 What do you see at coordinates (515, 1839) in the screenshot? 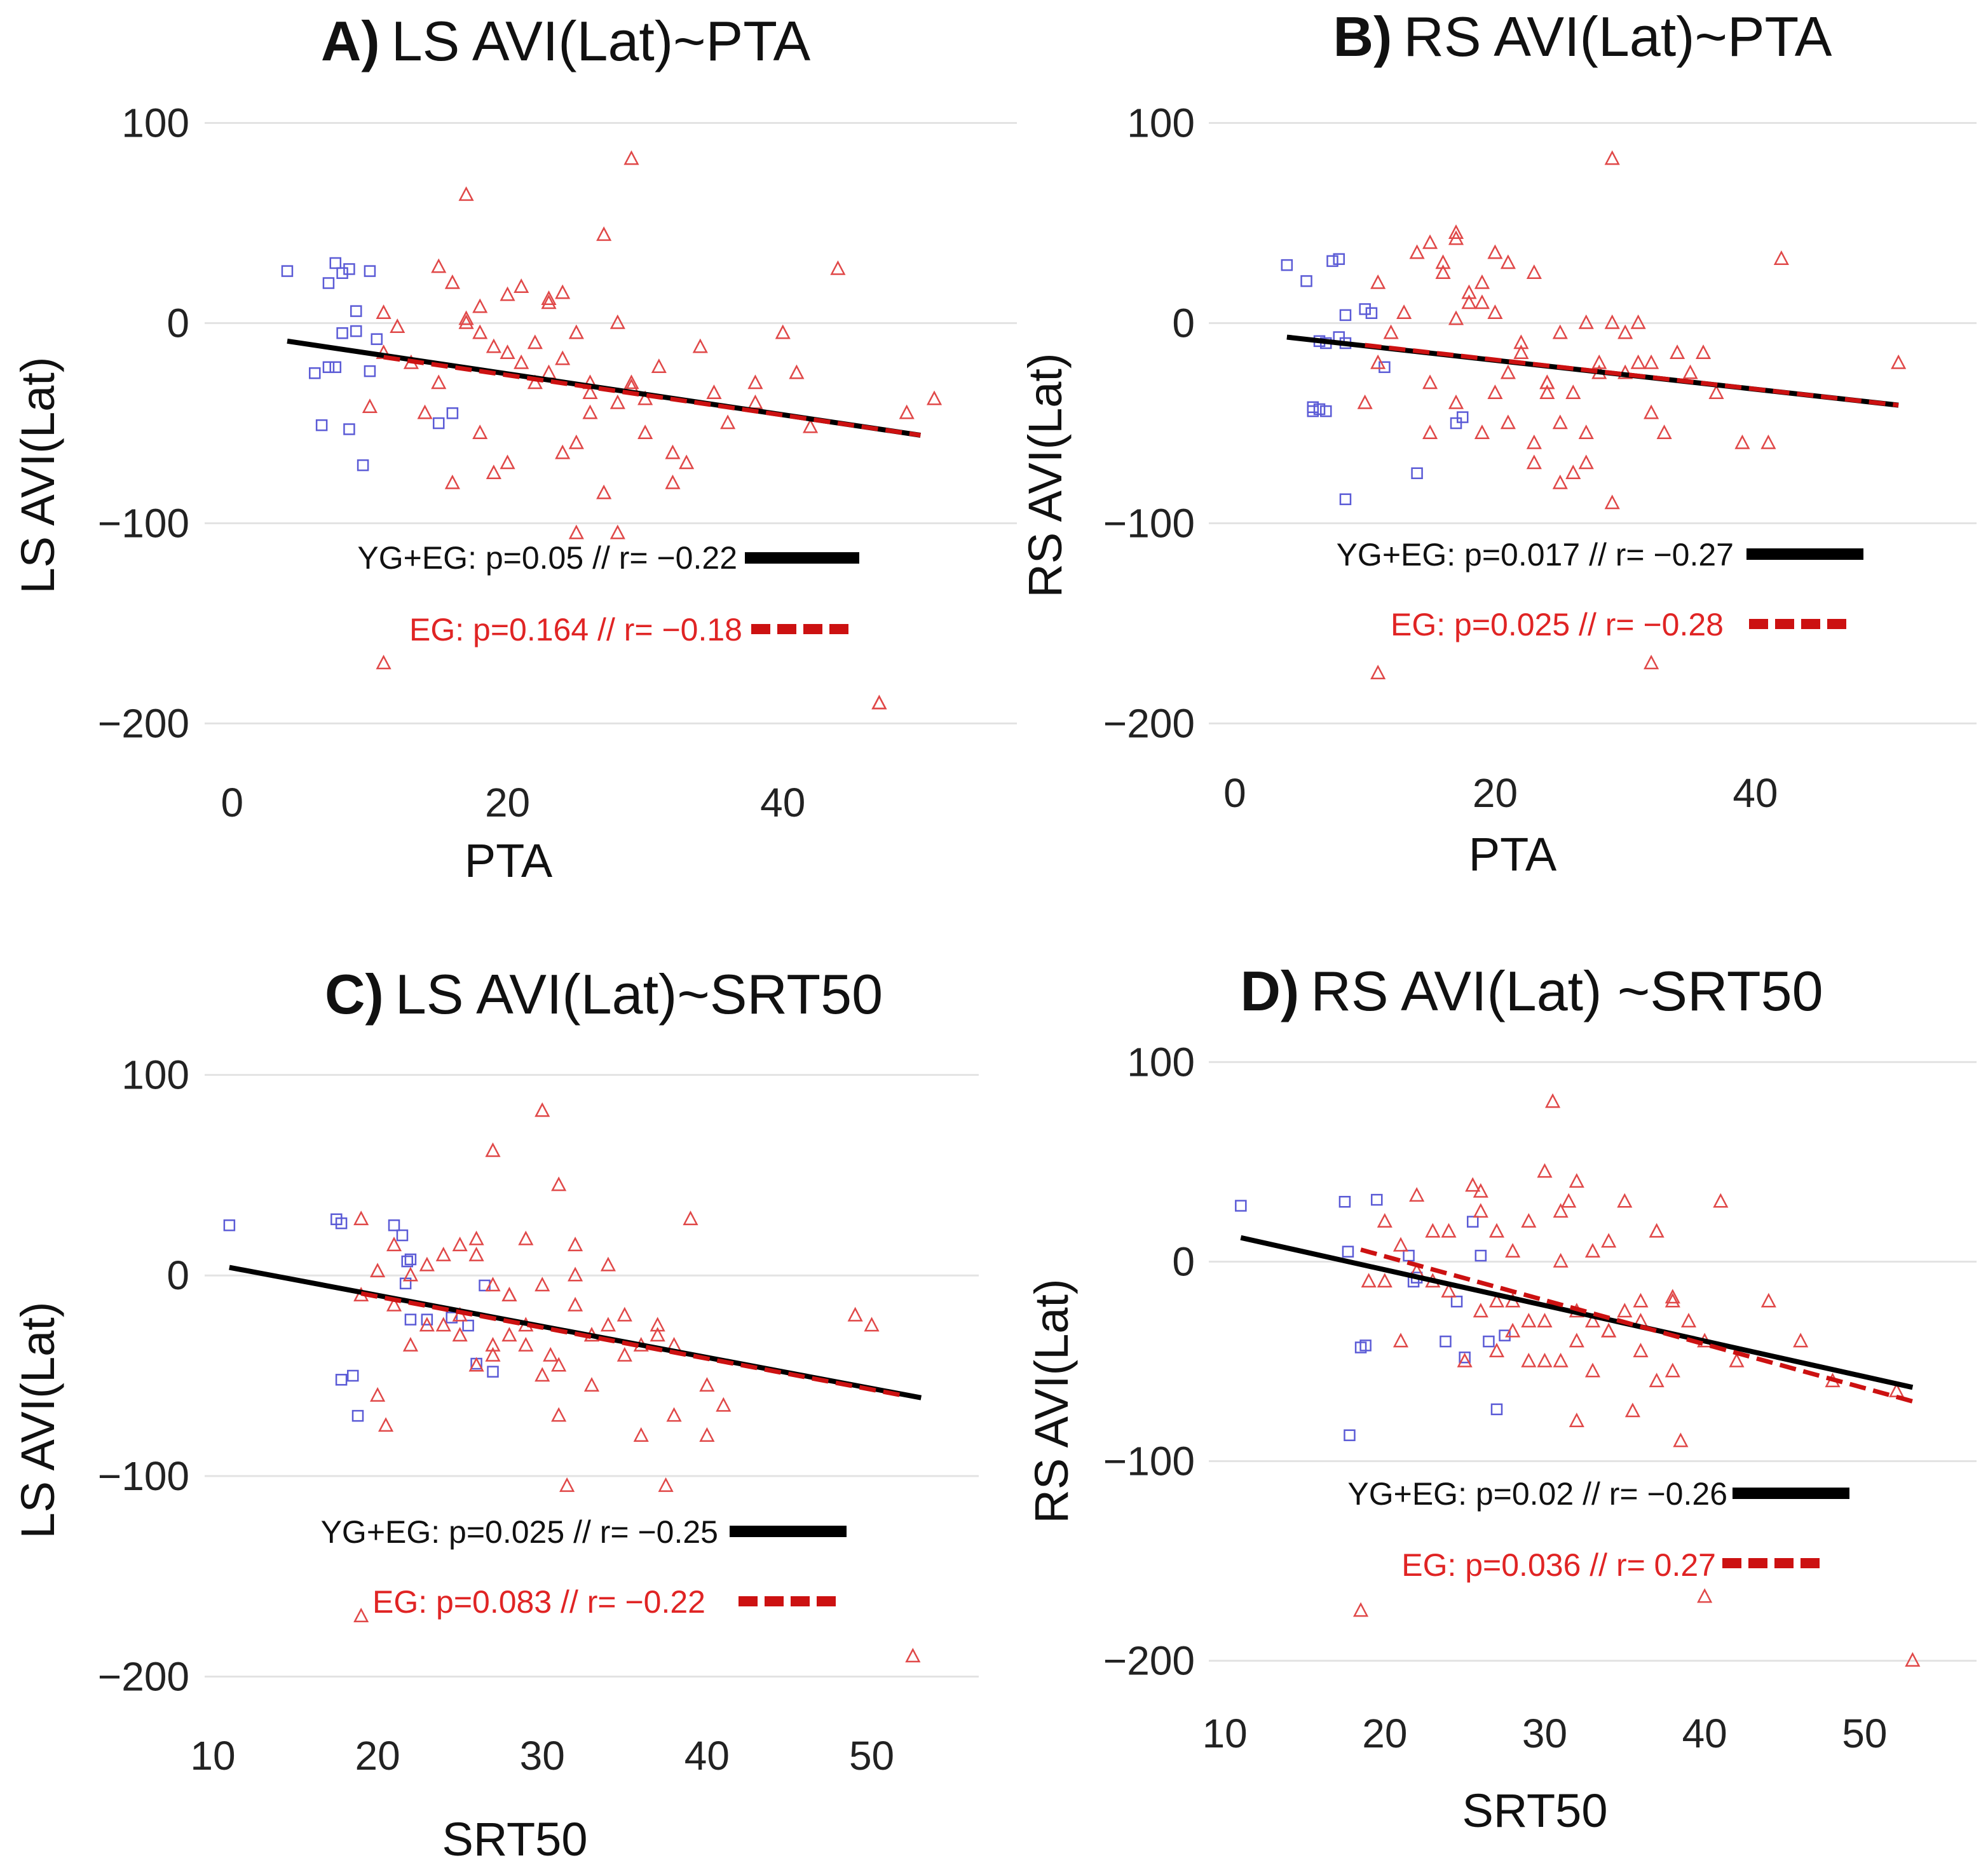
I see `x-axis-label: SRT50` at bounding box center [515, 1839].